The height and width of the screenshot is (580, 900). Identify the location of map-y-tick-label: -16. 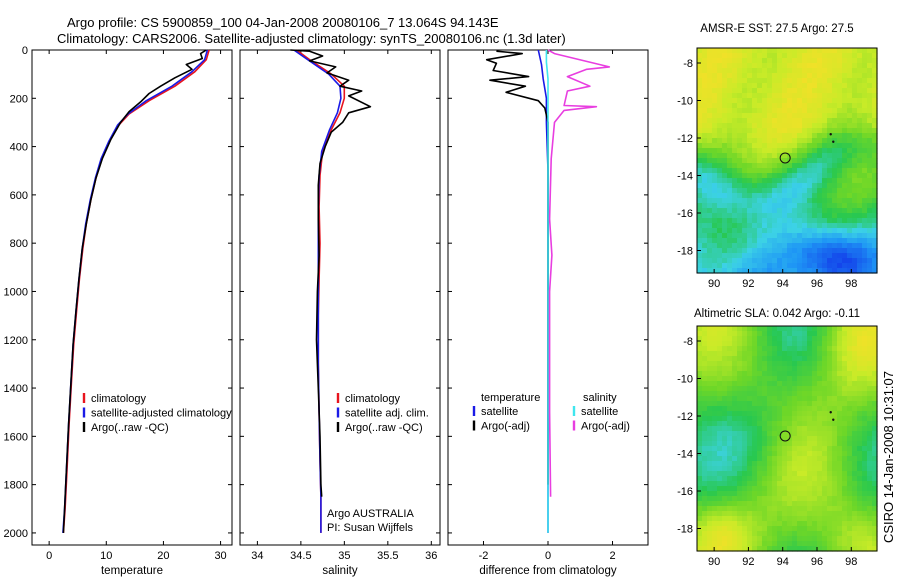
(685, 214).